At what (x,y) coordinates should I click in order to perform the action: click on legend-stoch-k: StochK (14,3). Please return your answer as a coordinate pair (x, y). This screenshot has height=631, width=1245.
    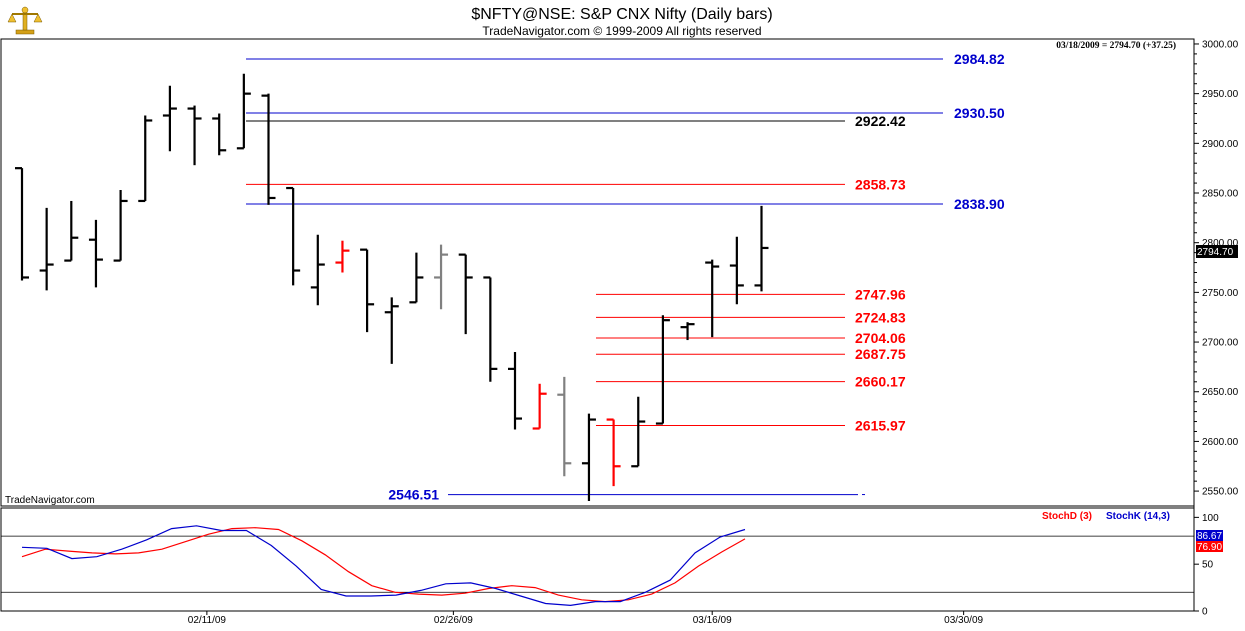
    Looking at the image, I should click on (1138, 516).